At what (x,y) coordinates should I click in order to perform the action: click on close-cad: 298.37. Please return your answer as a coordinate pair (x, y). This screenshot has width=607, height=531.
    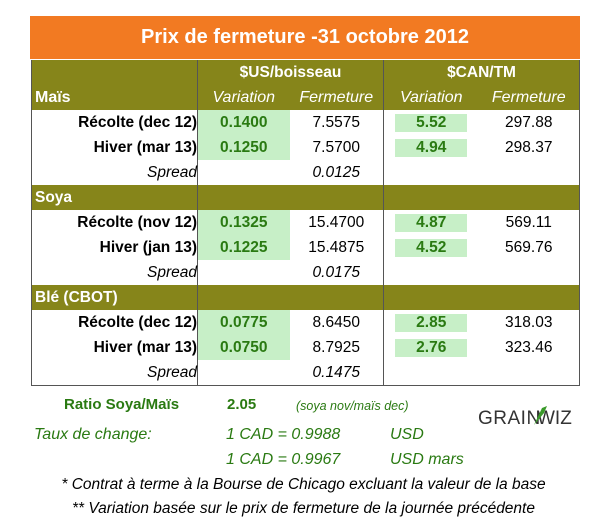
    Looking at the image, I should click on (529, 147).